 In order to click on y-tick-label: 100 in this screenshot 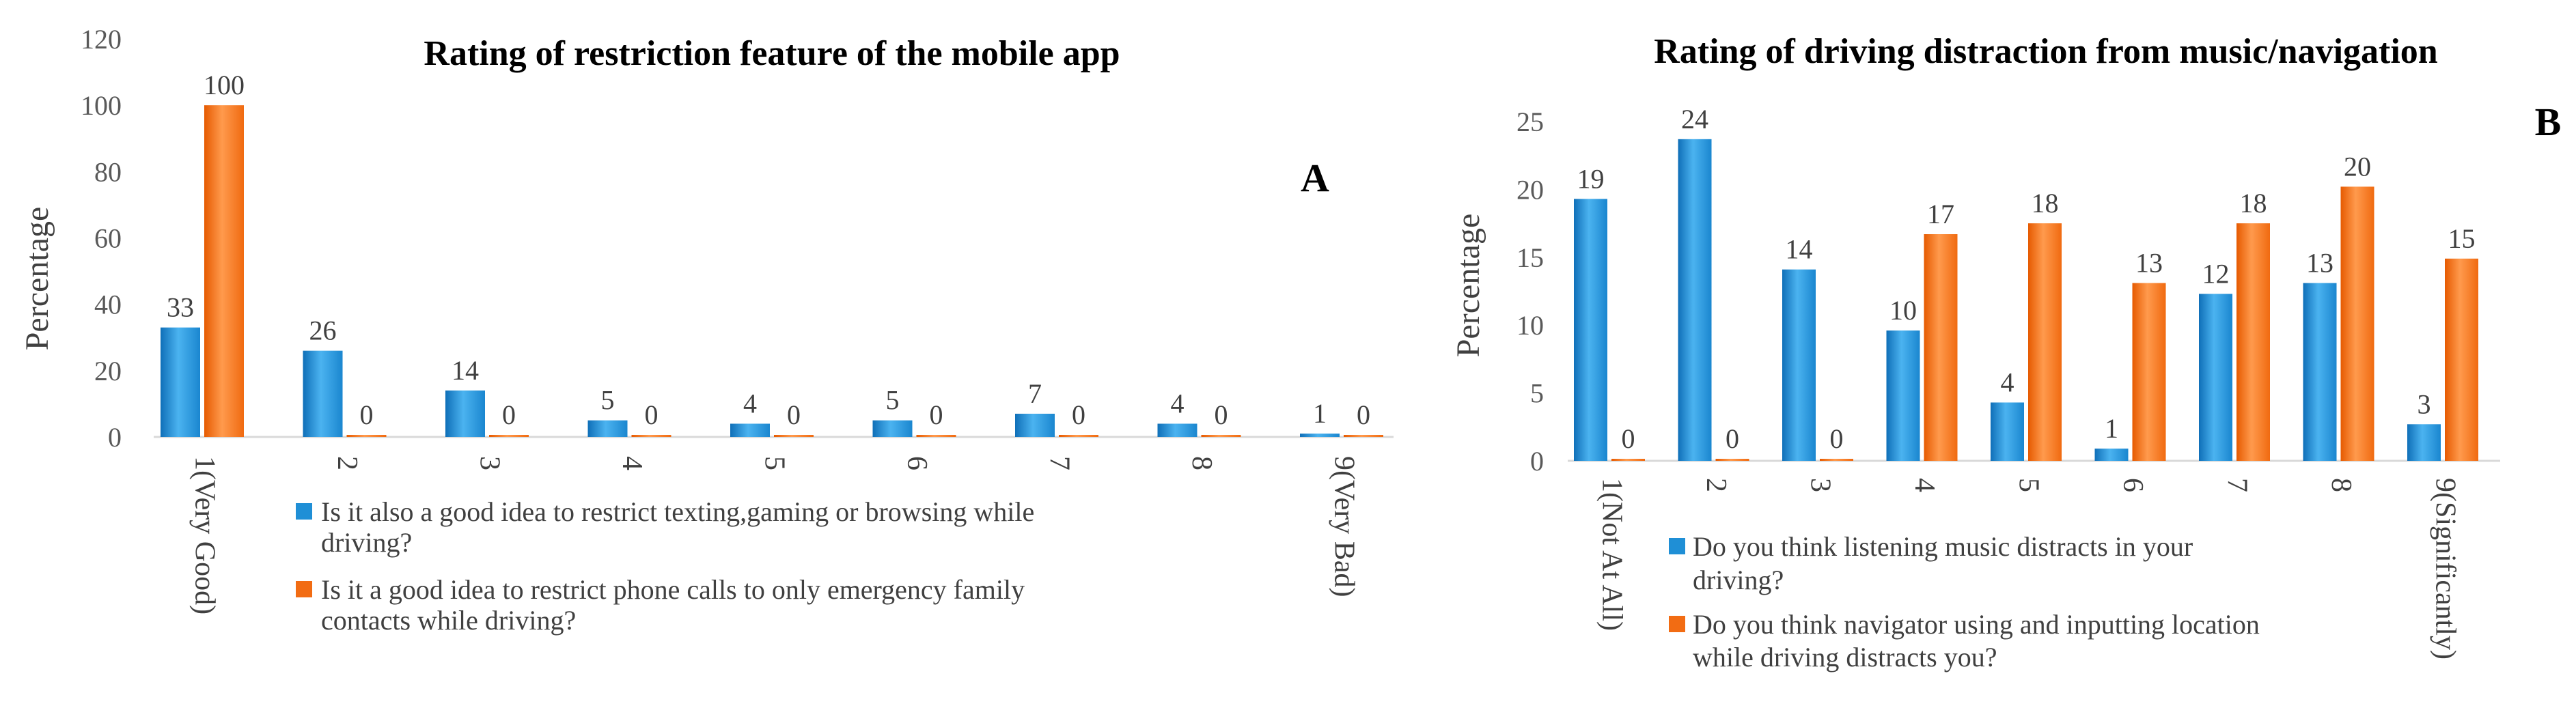, I will do `click(102, 105)`.